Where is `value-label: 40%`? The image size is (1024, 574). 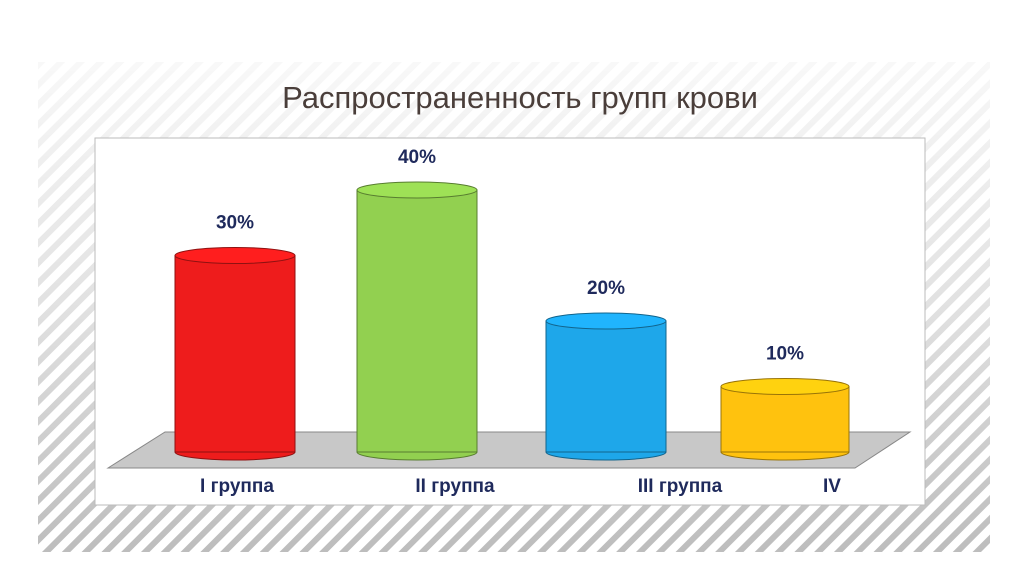 value-label: 40% is located at coordinates (417, 157).